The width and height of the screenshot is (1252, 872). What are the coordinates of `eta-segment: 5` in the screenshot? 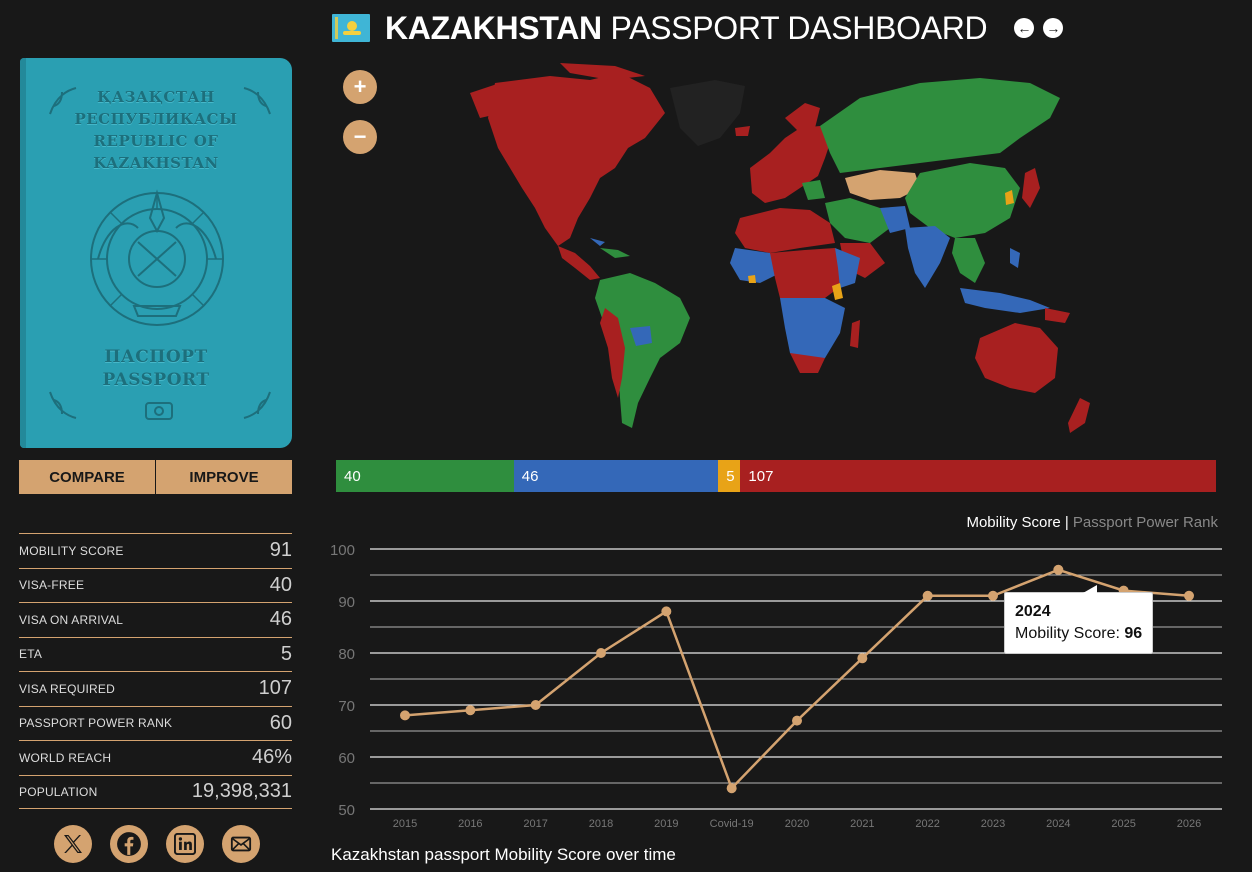 It's located at (729, 476).